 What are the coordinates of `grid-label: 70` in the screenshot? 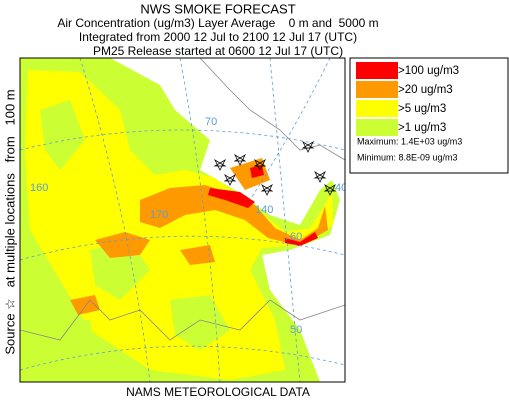 It's located at (211, 122).